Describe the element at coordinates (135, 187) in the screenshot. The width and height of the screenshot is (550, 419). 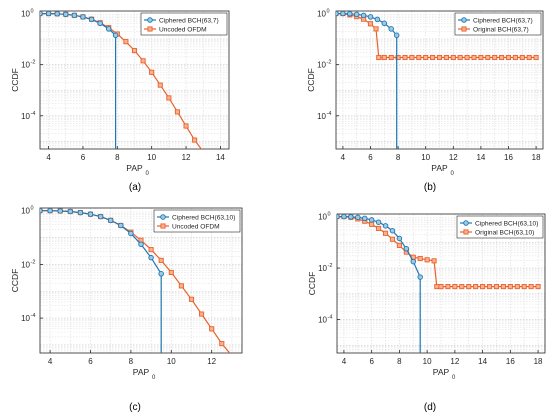
I see `panel-caption: (a)` at that location.